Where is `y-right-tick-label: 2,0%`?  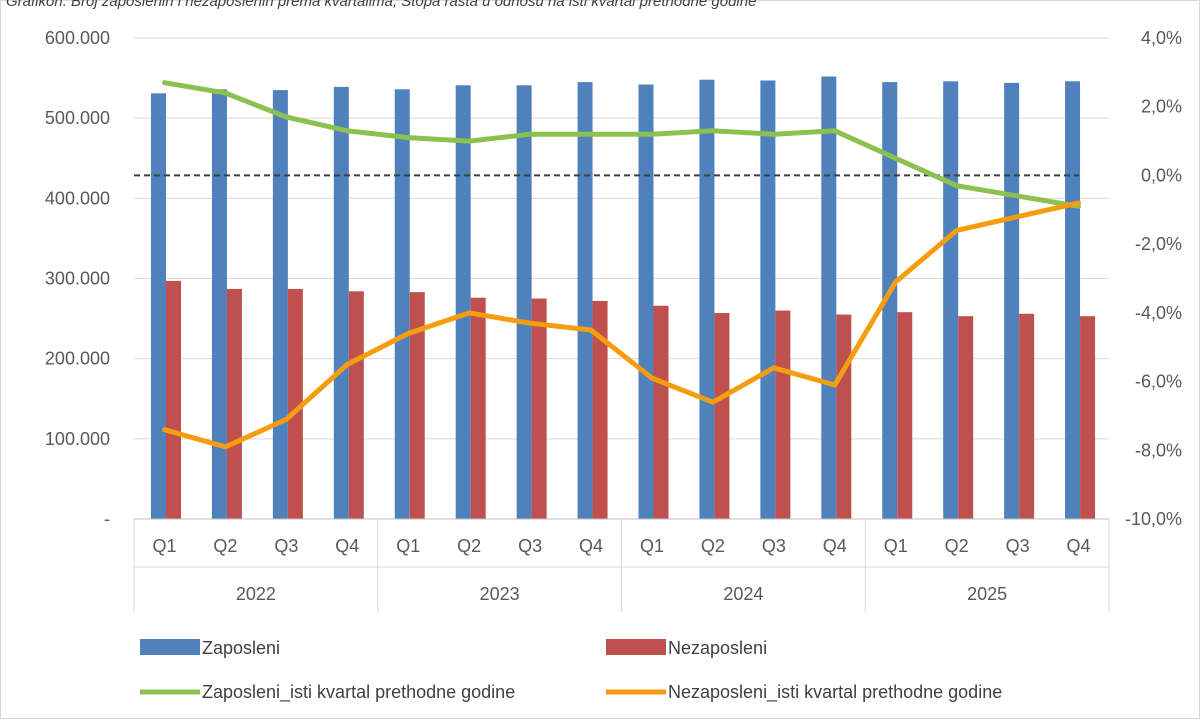 y-right-tick-label: 2,0% is located at coordinates (1161, 107).